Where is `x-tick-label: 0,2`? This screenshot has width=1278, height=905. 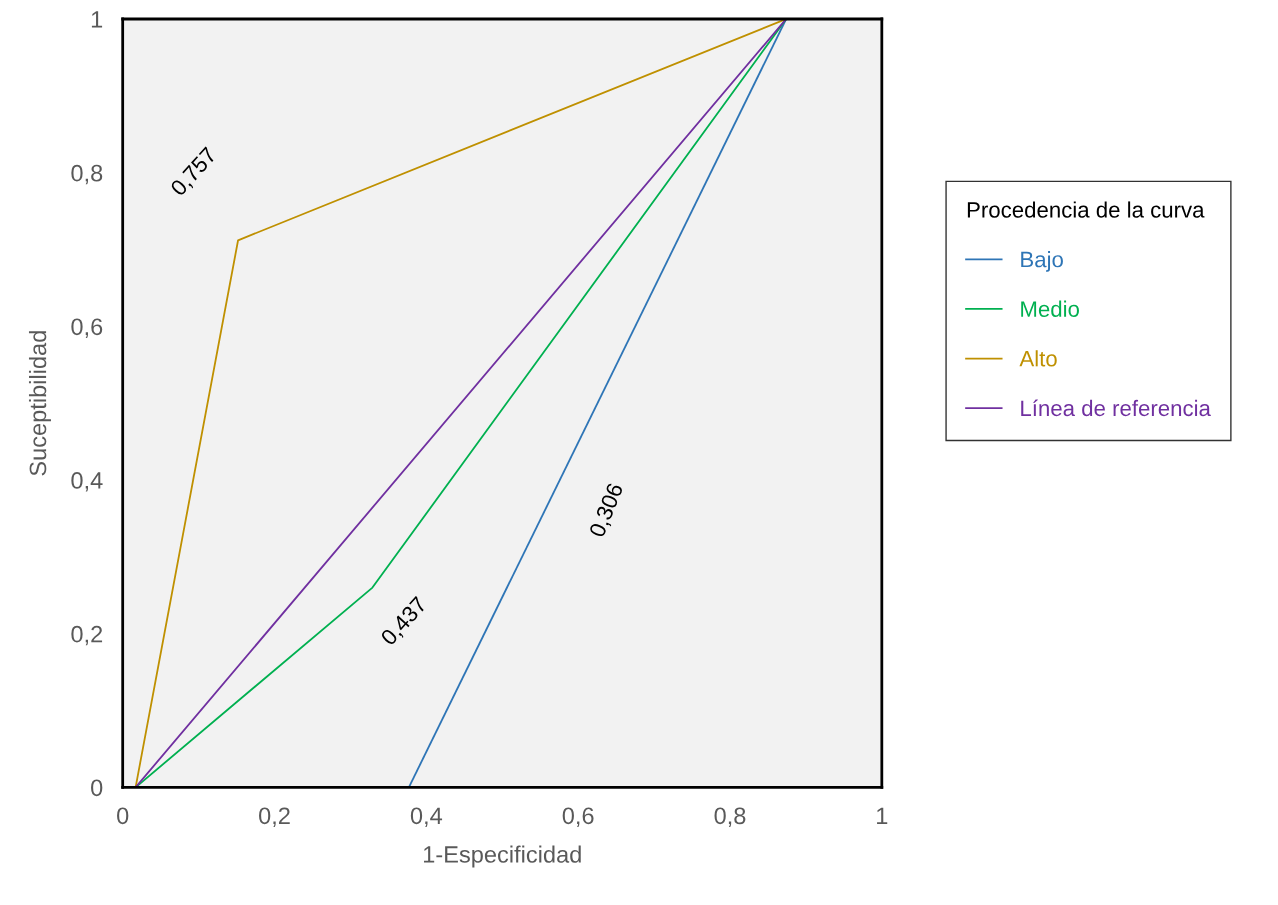 x-tick-label: 0,2 is located at coordinates (274, 817).